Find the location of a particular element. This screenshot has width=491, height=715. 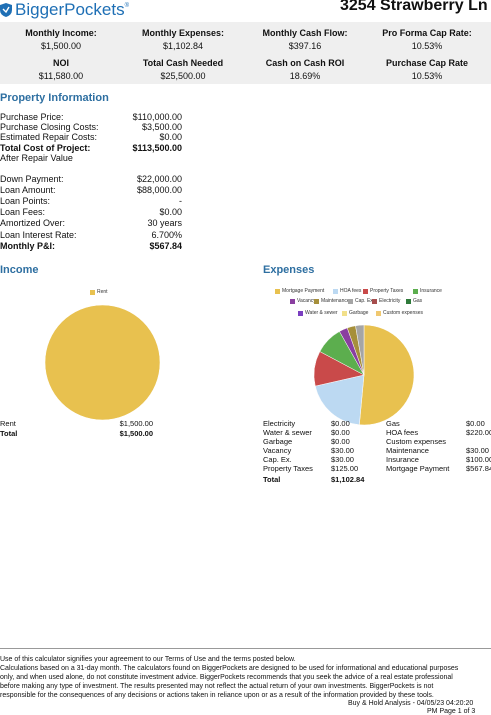

property-label: Amortized Over: is located at coordinates (33, 223).